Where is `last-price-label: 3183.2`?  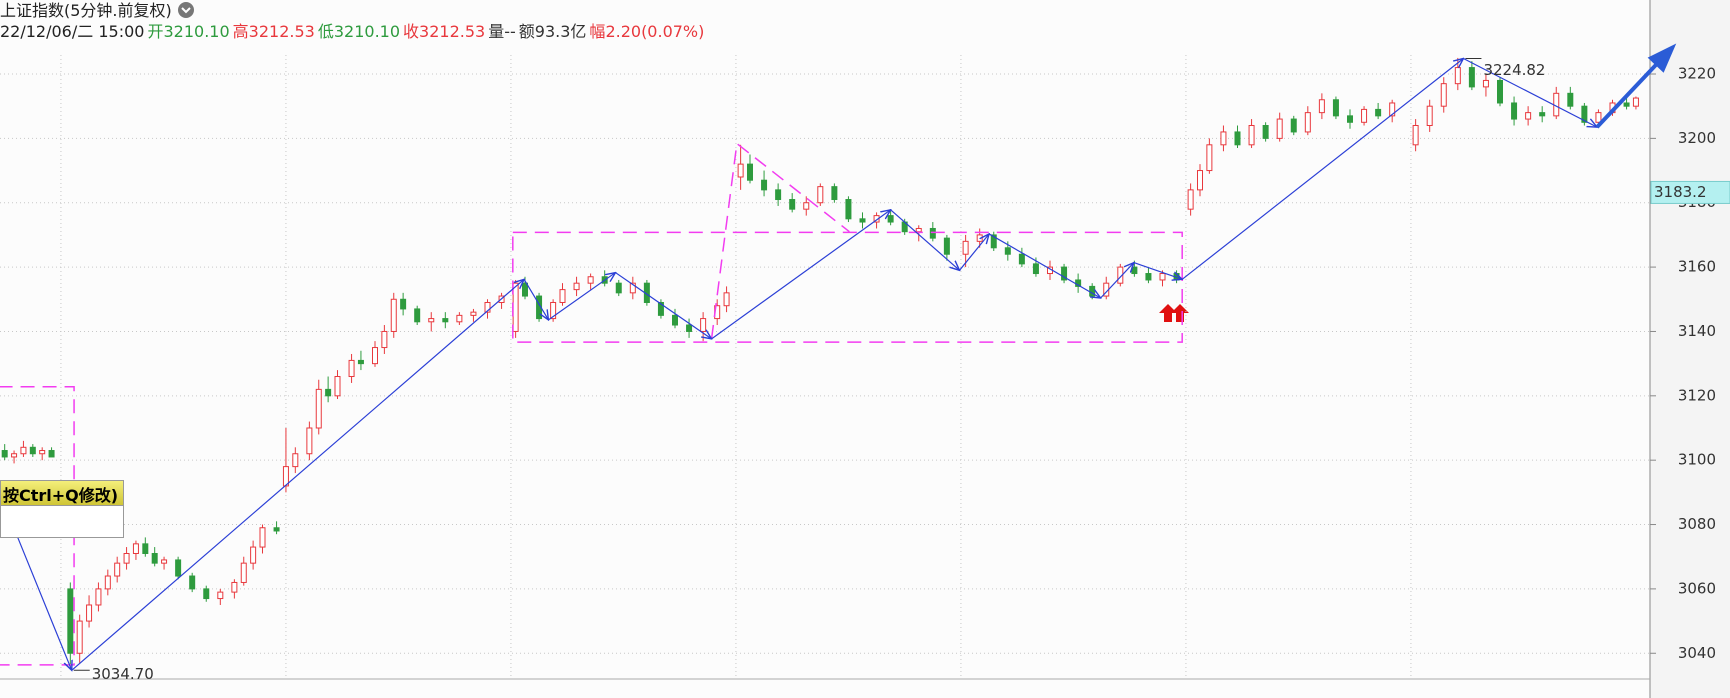 last-price-label: 3183.2 is located at coordinates (1680, 192).